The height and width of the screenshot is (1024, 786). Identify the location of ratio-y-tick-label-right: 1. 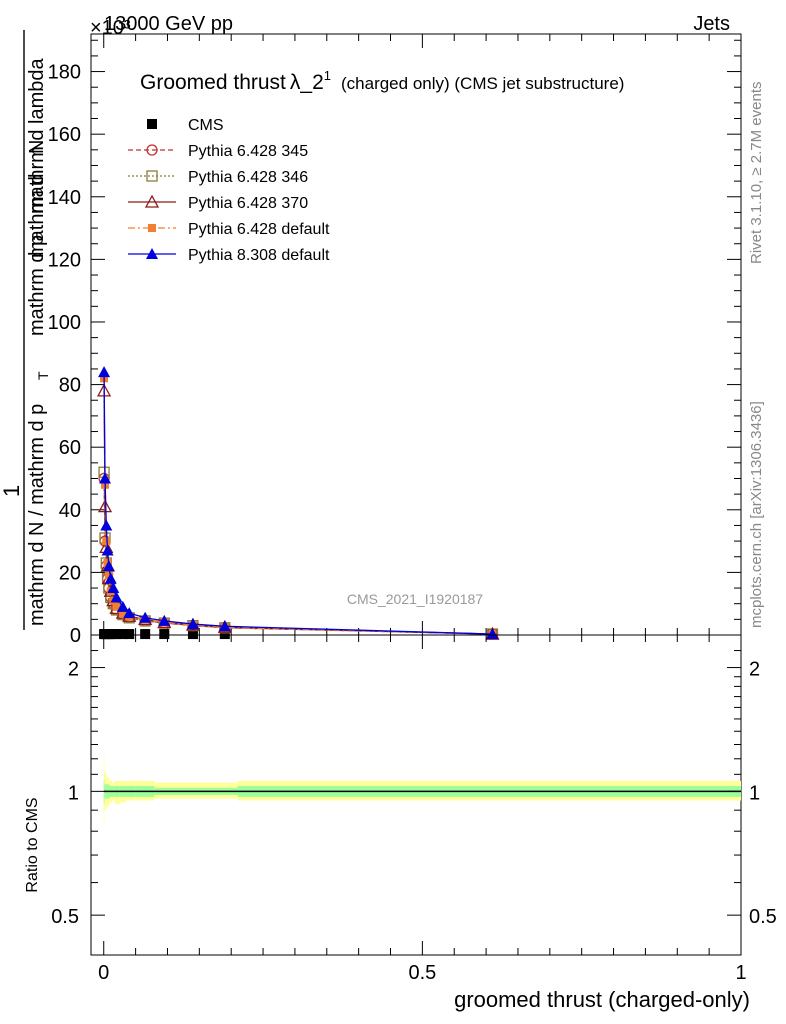
(754, 793).